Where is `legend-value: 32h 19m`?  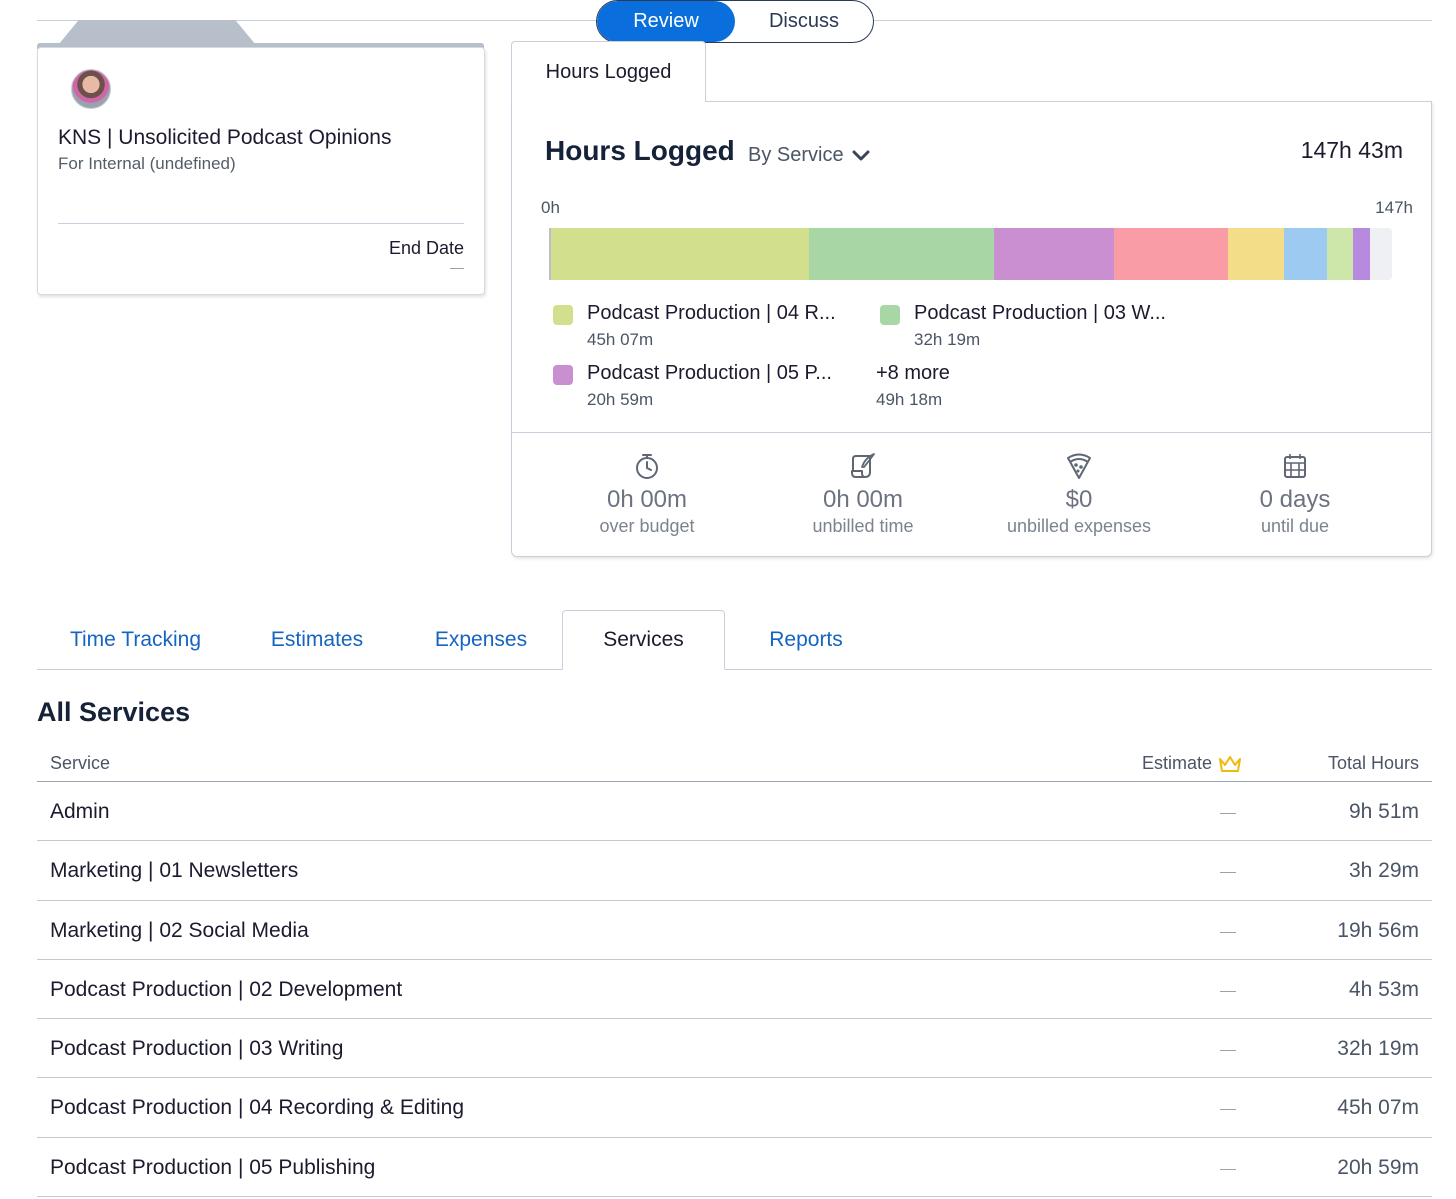 legend-value: 32h 19m is located at coordinates (947, 339).